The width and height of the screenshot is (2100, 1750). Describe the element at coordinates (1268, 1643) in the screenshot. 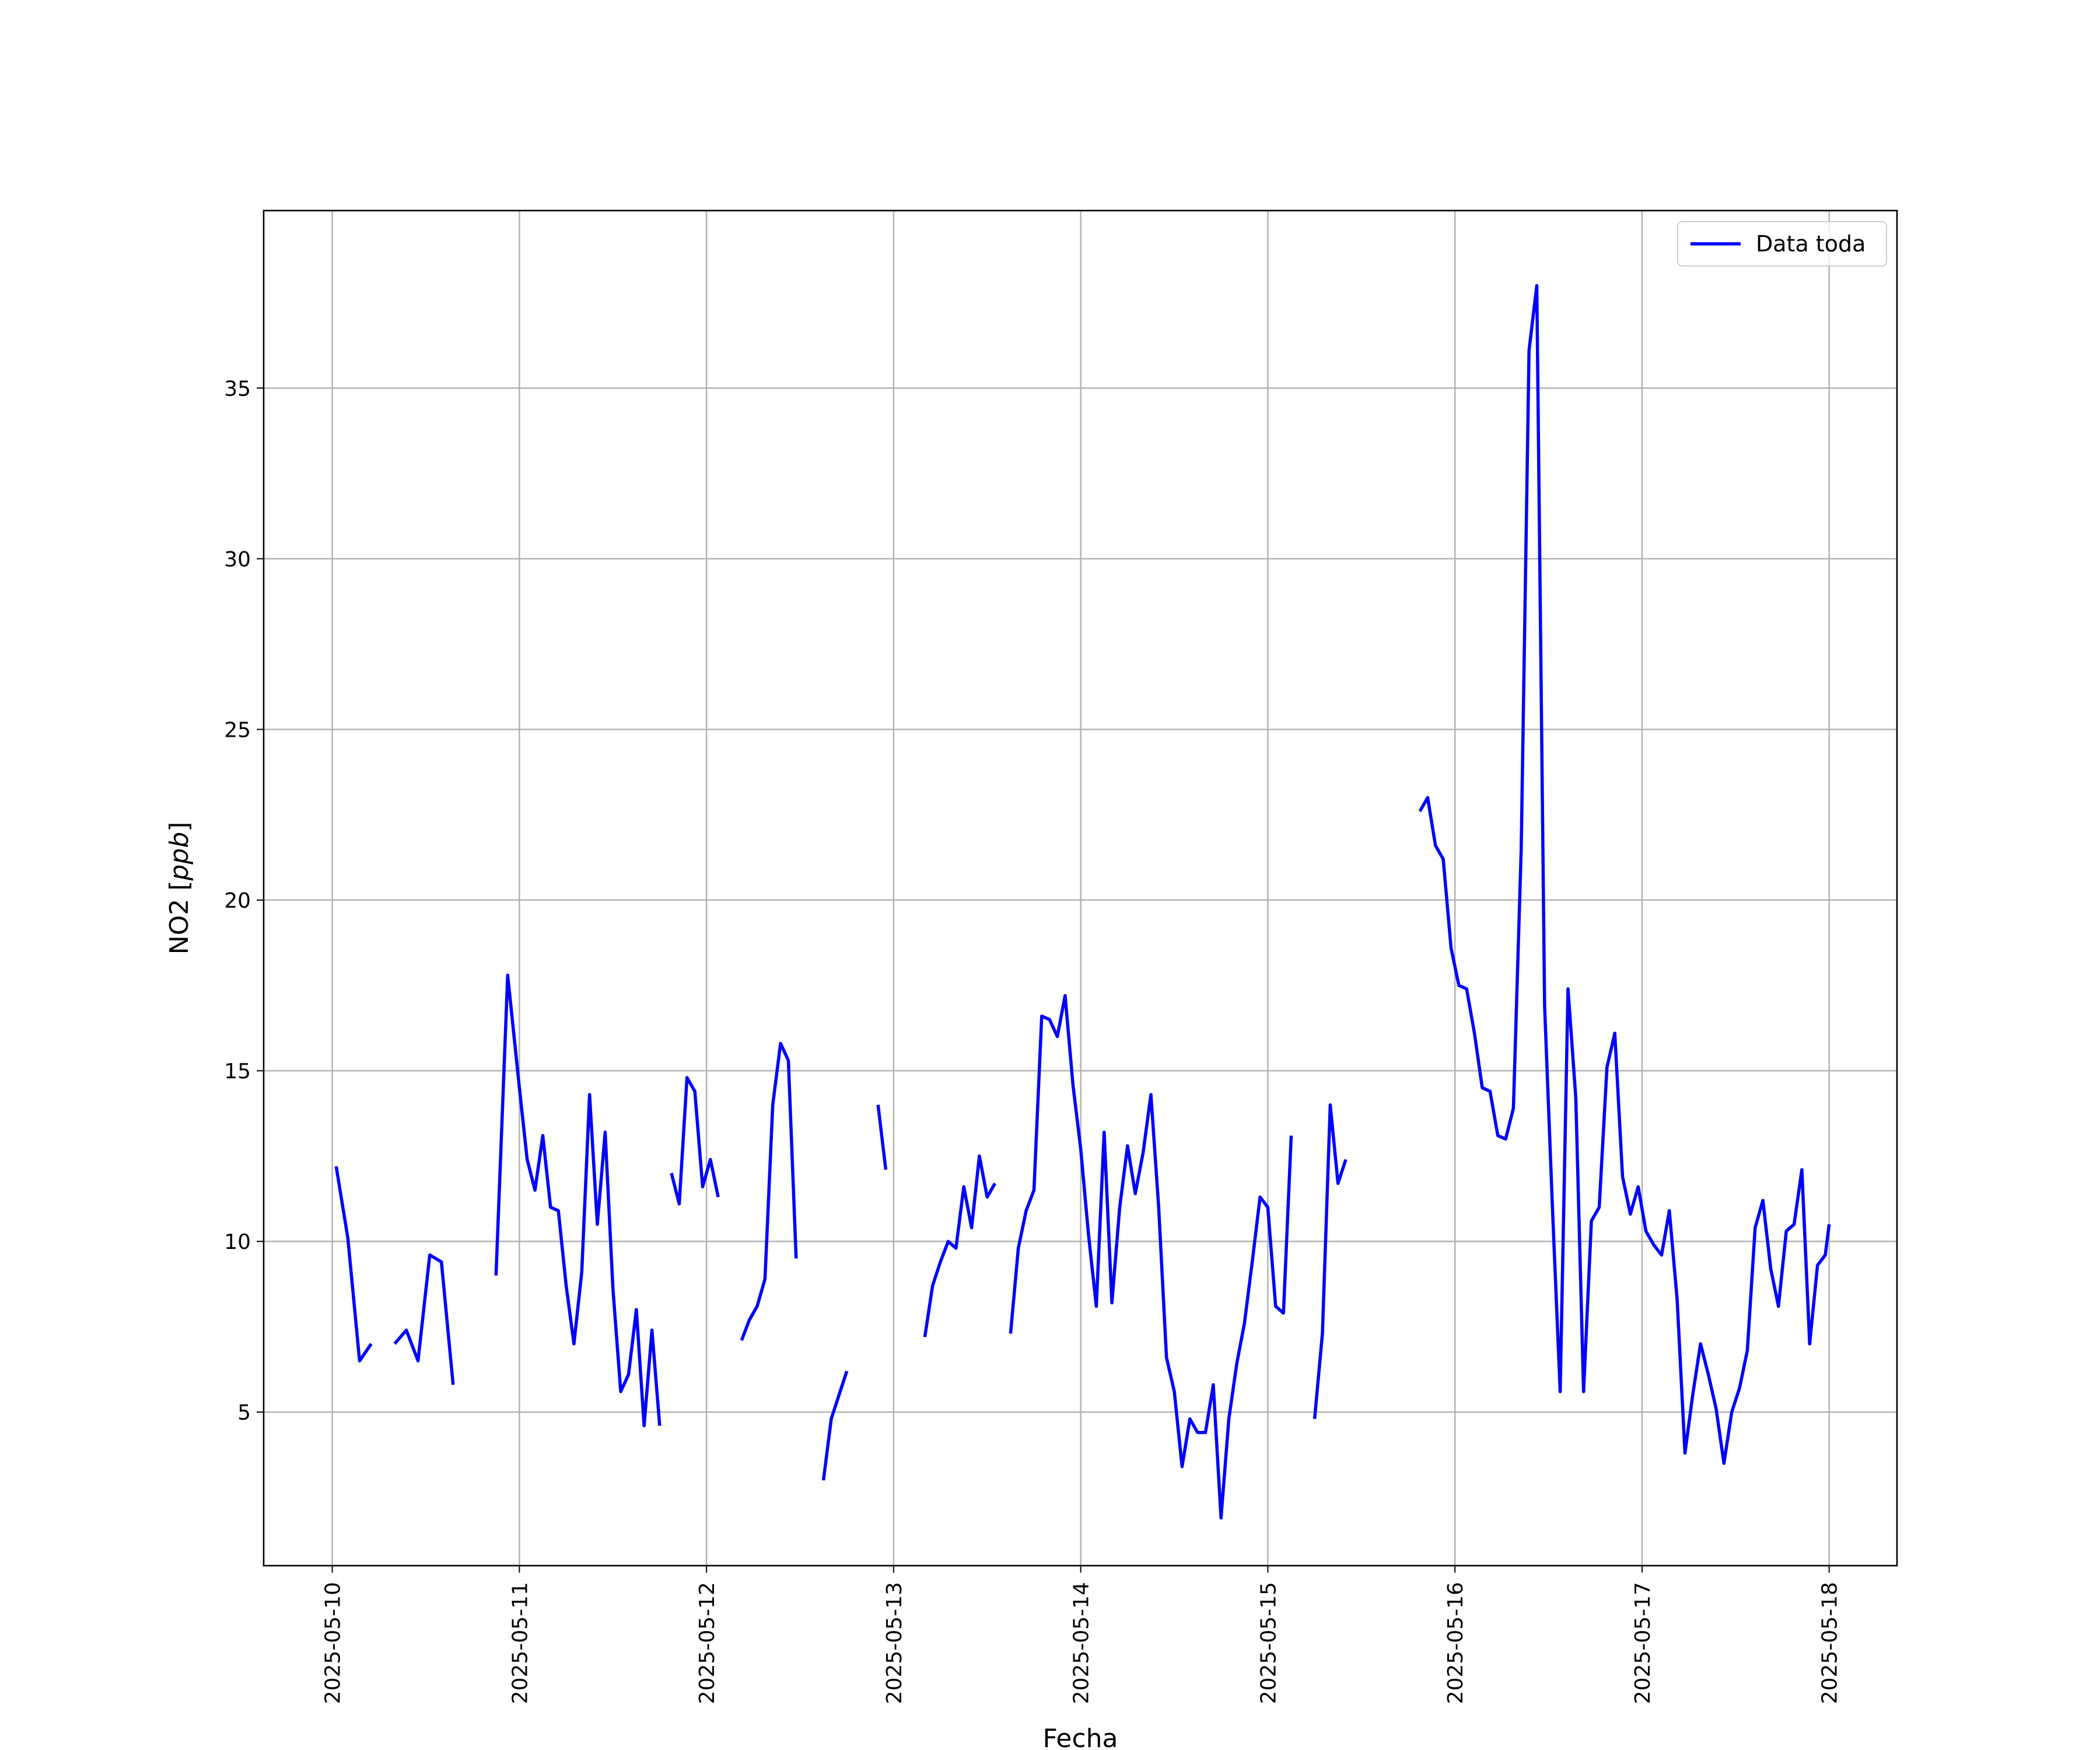

I see `x-tick-label: 2025-05-15` at that location.